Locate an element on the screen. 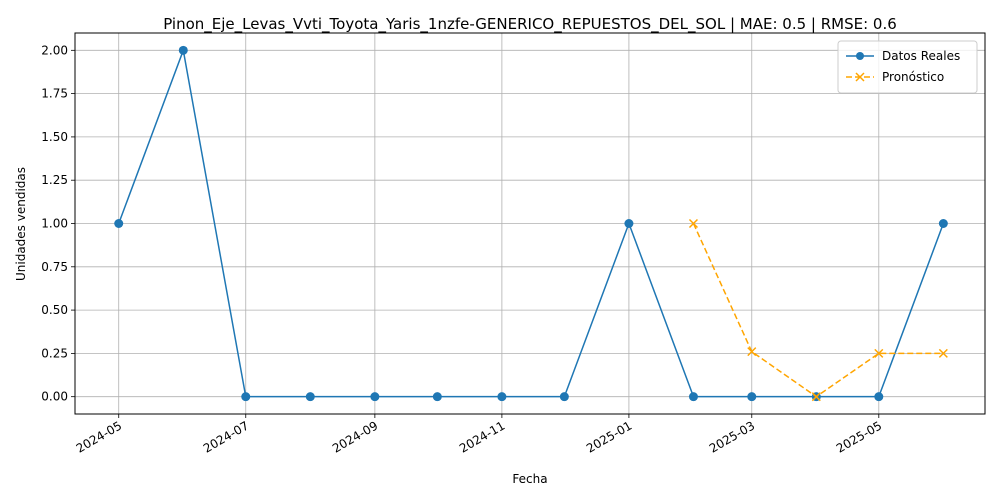 The height and width of the screenshot is (500, 1000). x-tick-label: 2025-01 is located at coordinates (609, 436).